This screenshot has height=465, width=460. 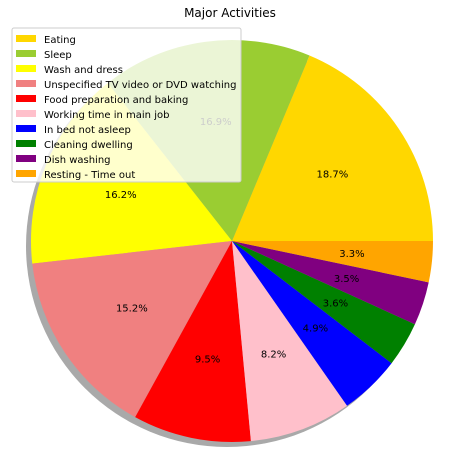 What do you see at coordinates (88, 145) in the screenshot?
I see `legend-label-7: Cleaning dwelling` at bounding box center [88, 145].